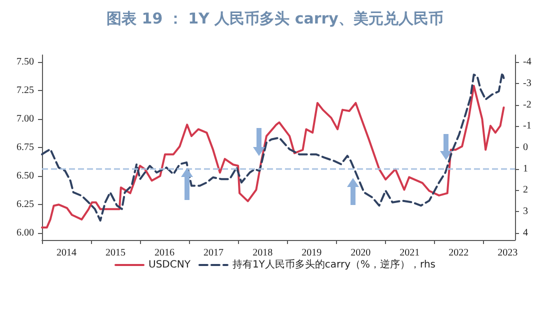 Image resolution: width=550 pixels, height=319 pixels. What do you see at coordinates (66, 253) in the screenshot?
I see `x-tick-label: 2014` at bounding box center [66, 253].